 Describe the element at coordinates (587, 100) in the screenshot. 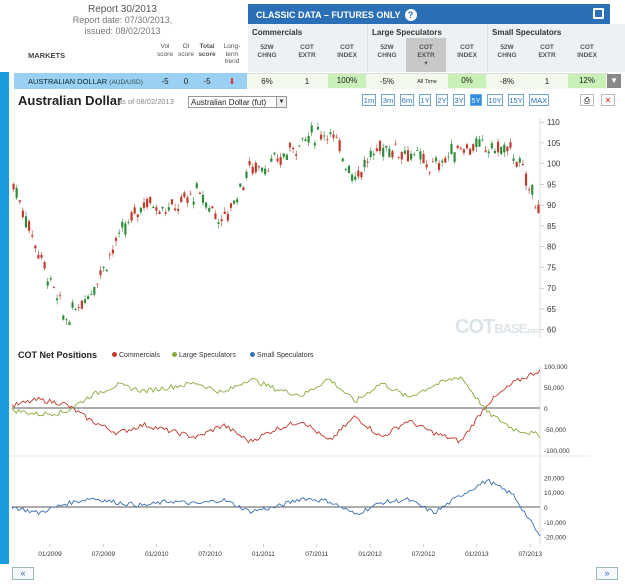

I see `print-chart-icon: ⎙` at that location.